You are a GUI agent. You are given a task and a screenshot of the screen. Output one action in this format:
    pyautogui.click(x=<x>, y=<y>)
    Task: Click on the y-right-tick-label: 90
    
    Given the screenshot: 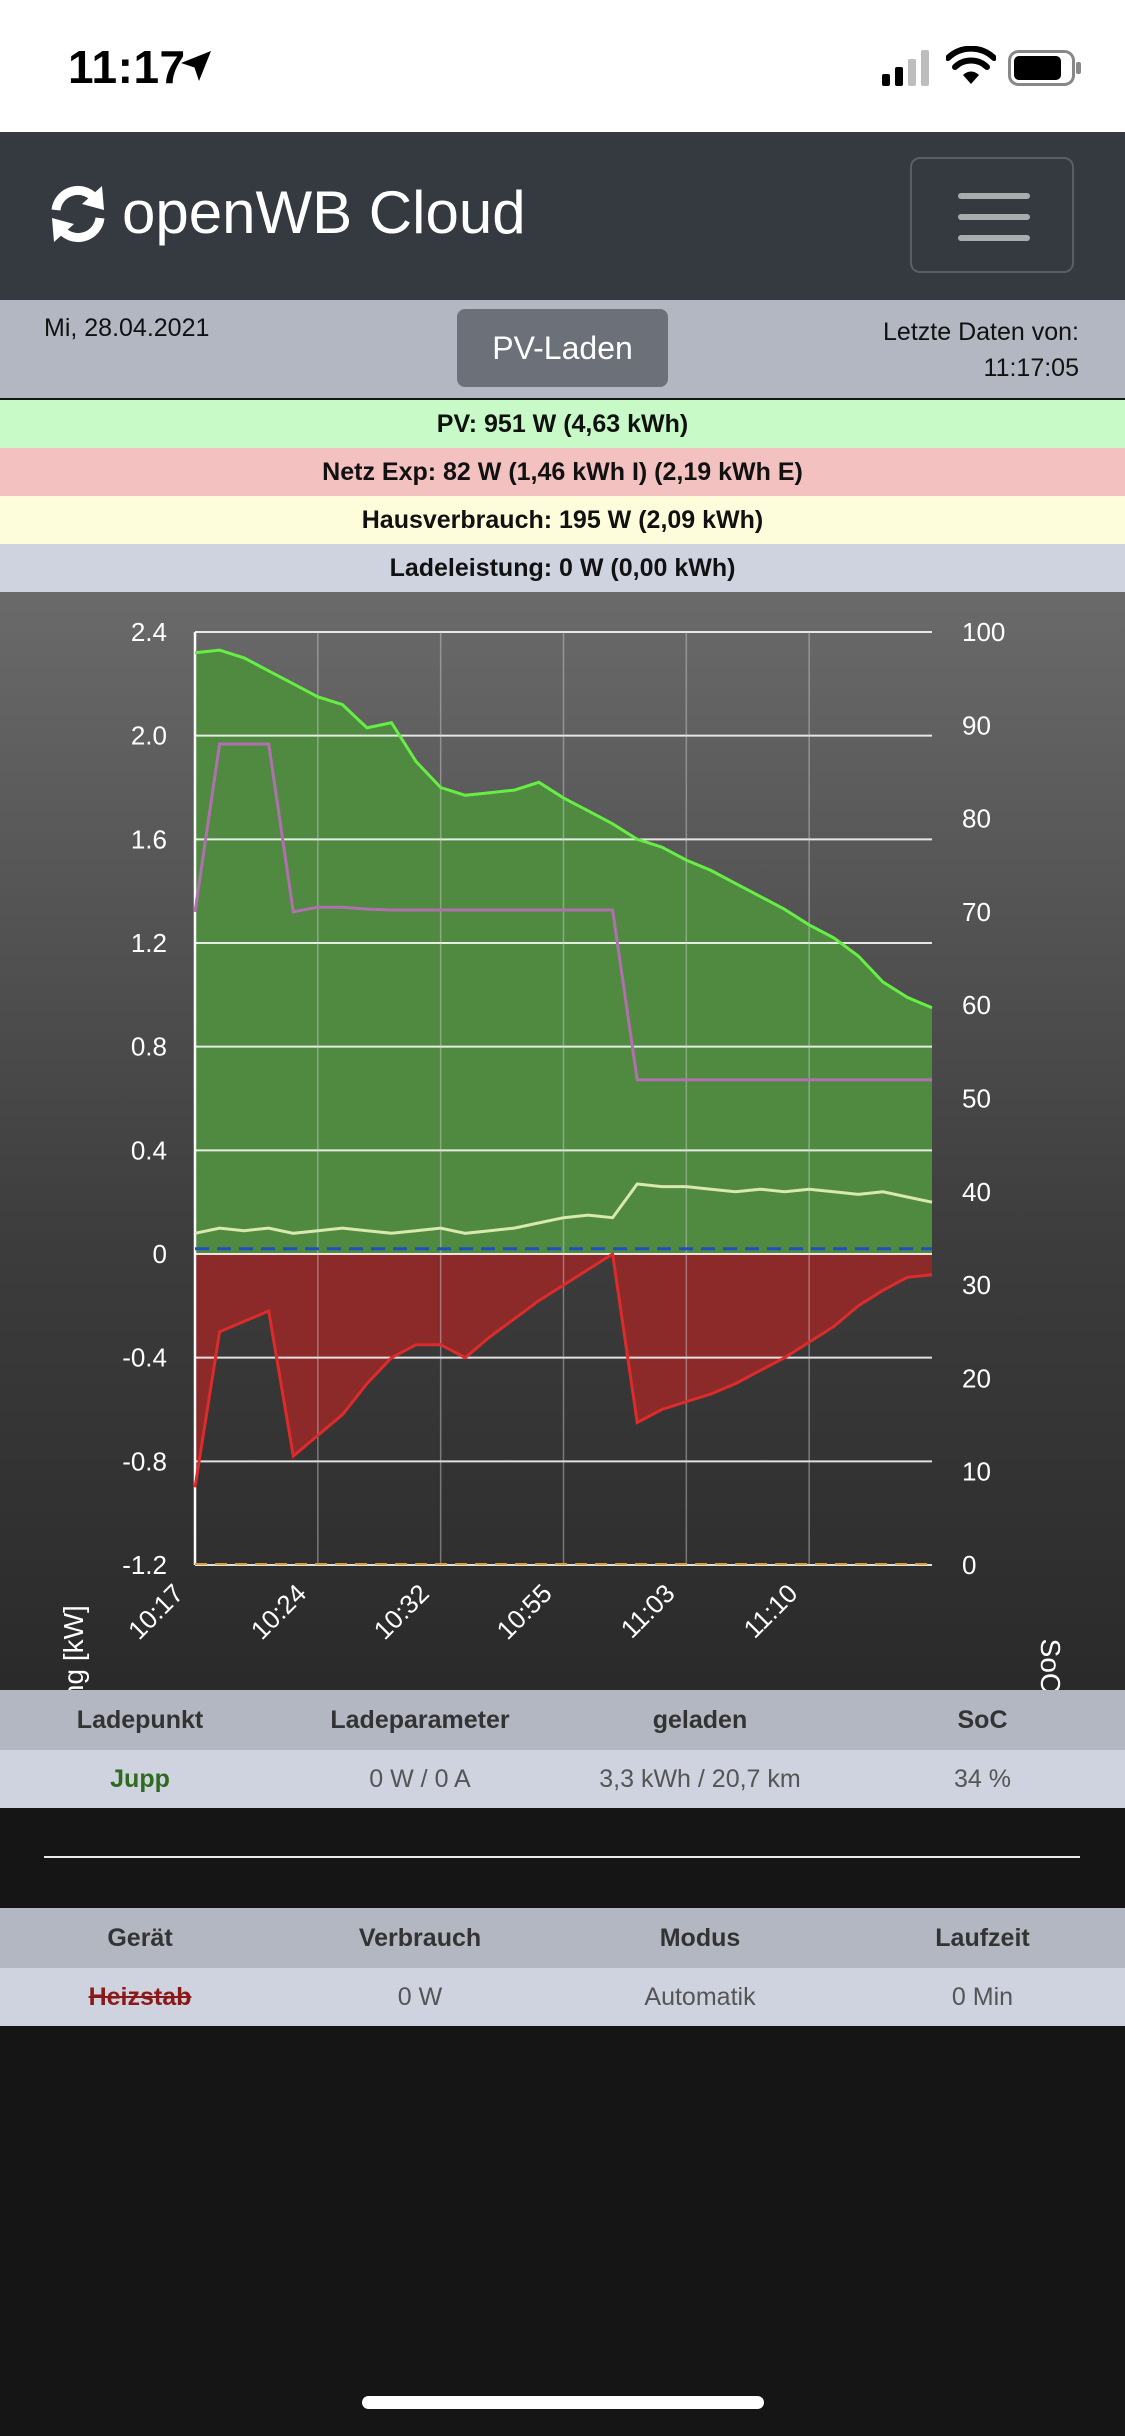 What is the action you would take?
    pyautogui.click(x=976, y=725)
    